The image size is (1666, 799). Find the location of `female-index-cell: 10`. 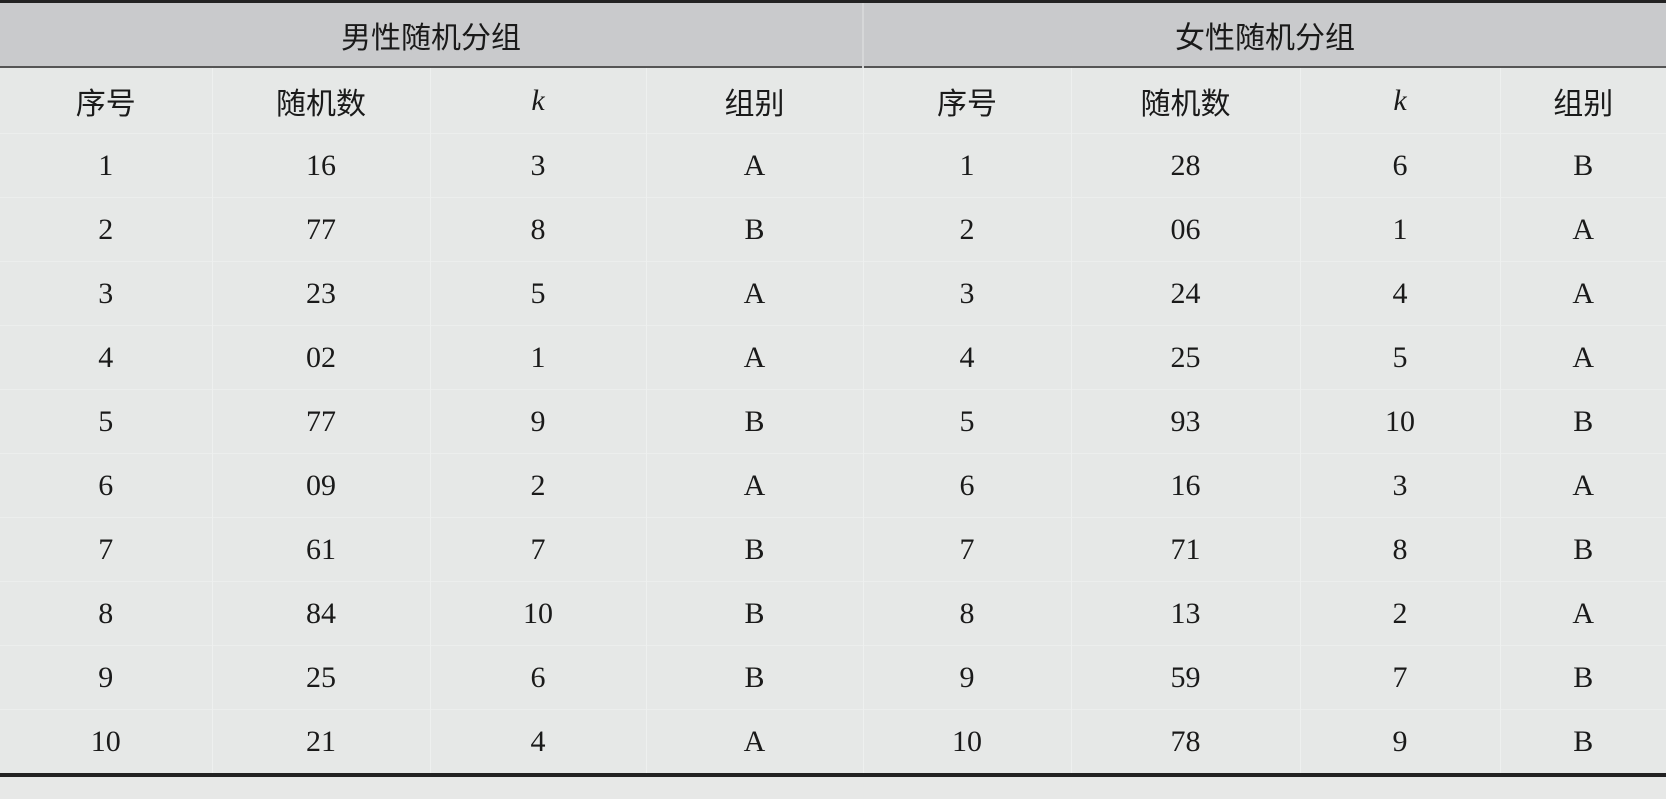

female-index-cell: 10 is located at coordinates (966, 742).